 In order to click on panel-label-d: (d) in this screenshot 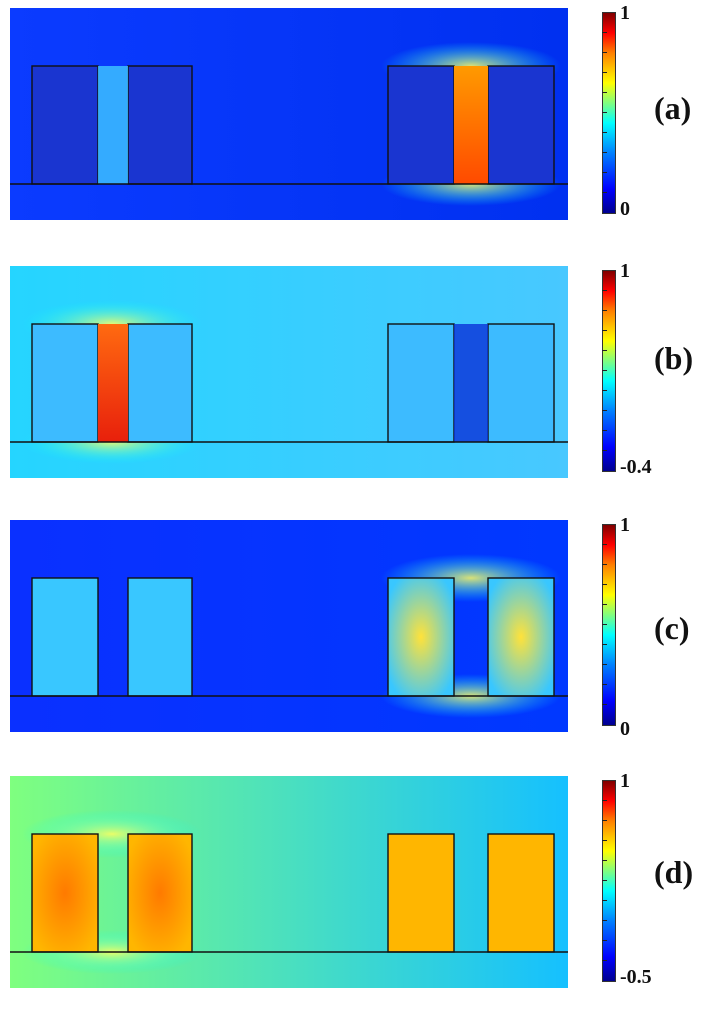, I will do `click(674, 872)`.